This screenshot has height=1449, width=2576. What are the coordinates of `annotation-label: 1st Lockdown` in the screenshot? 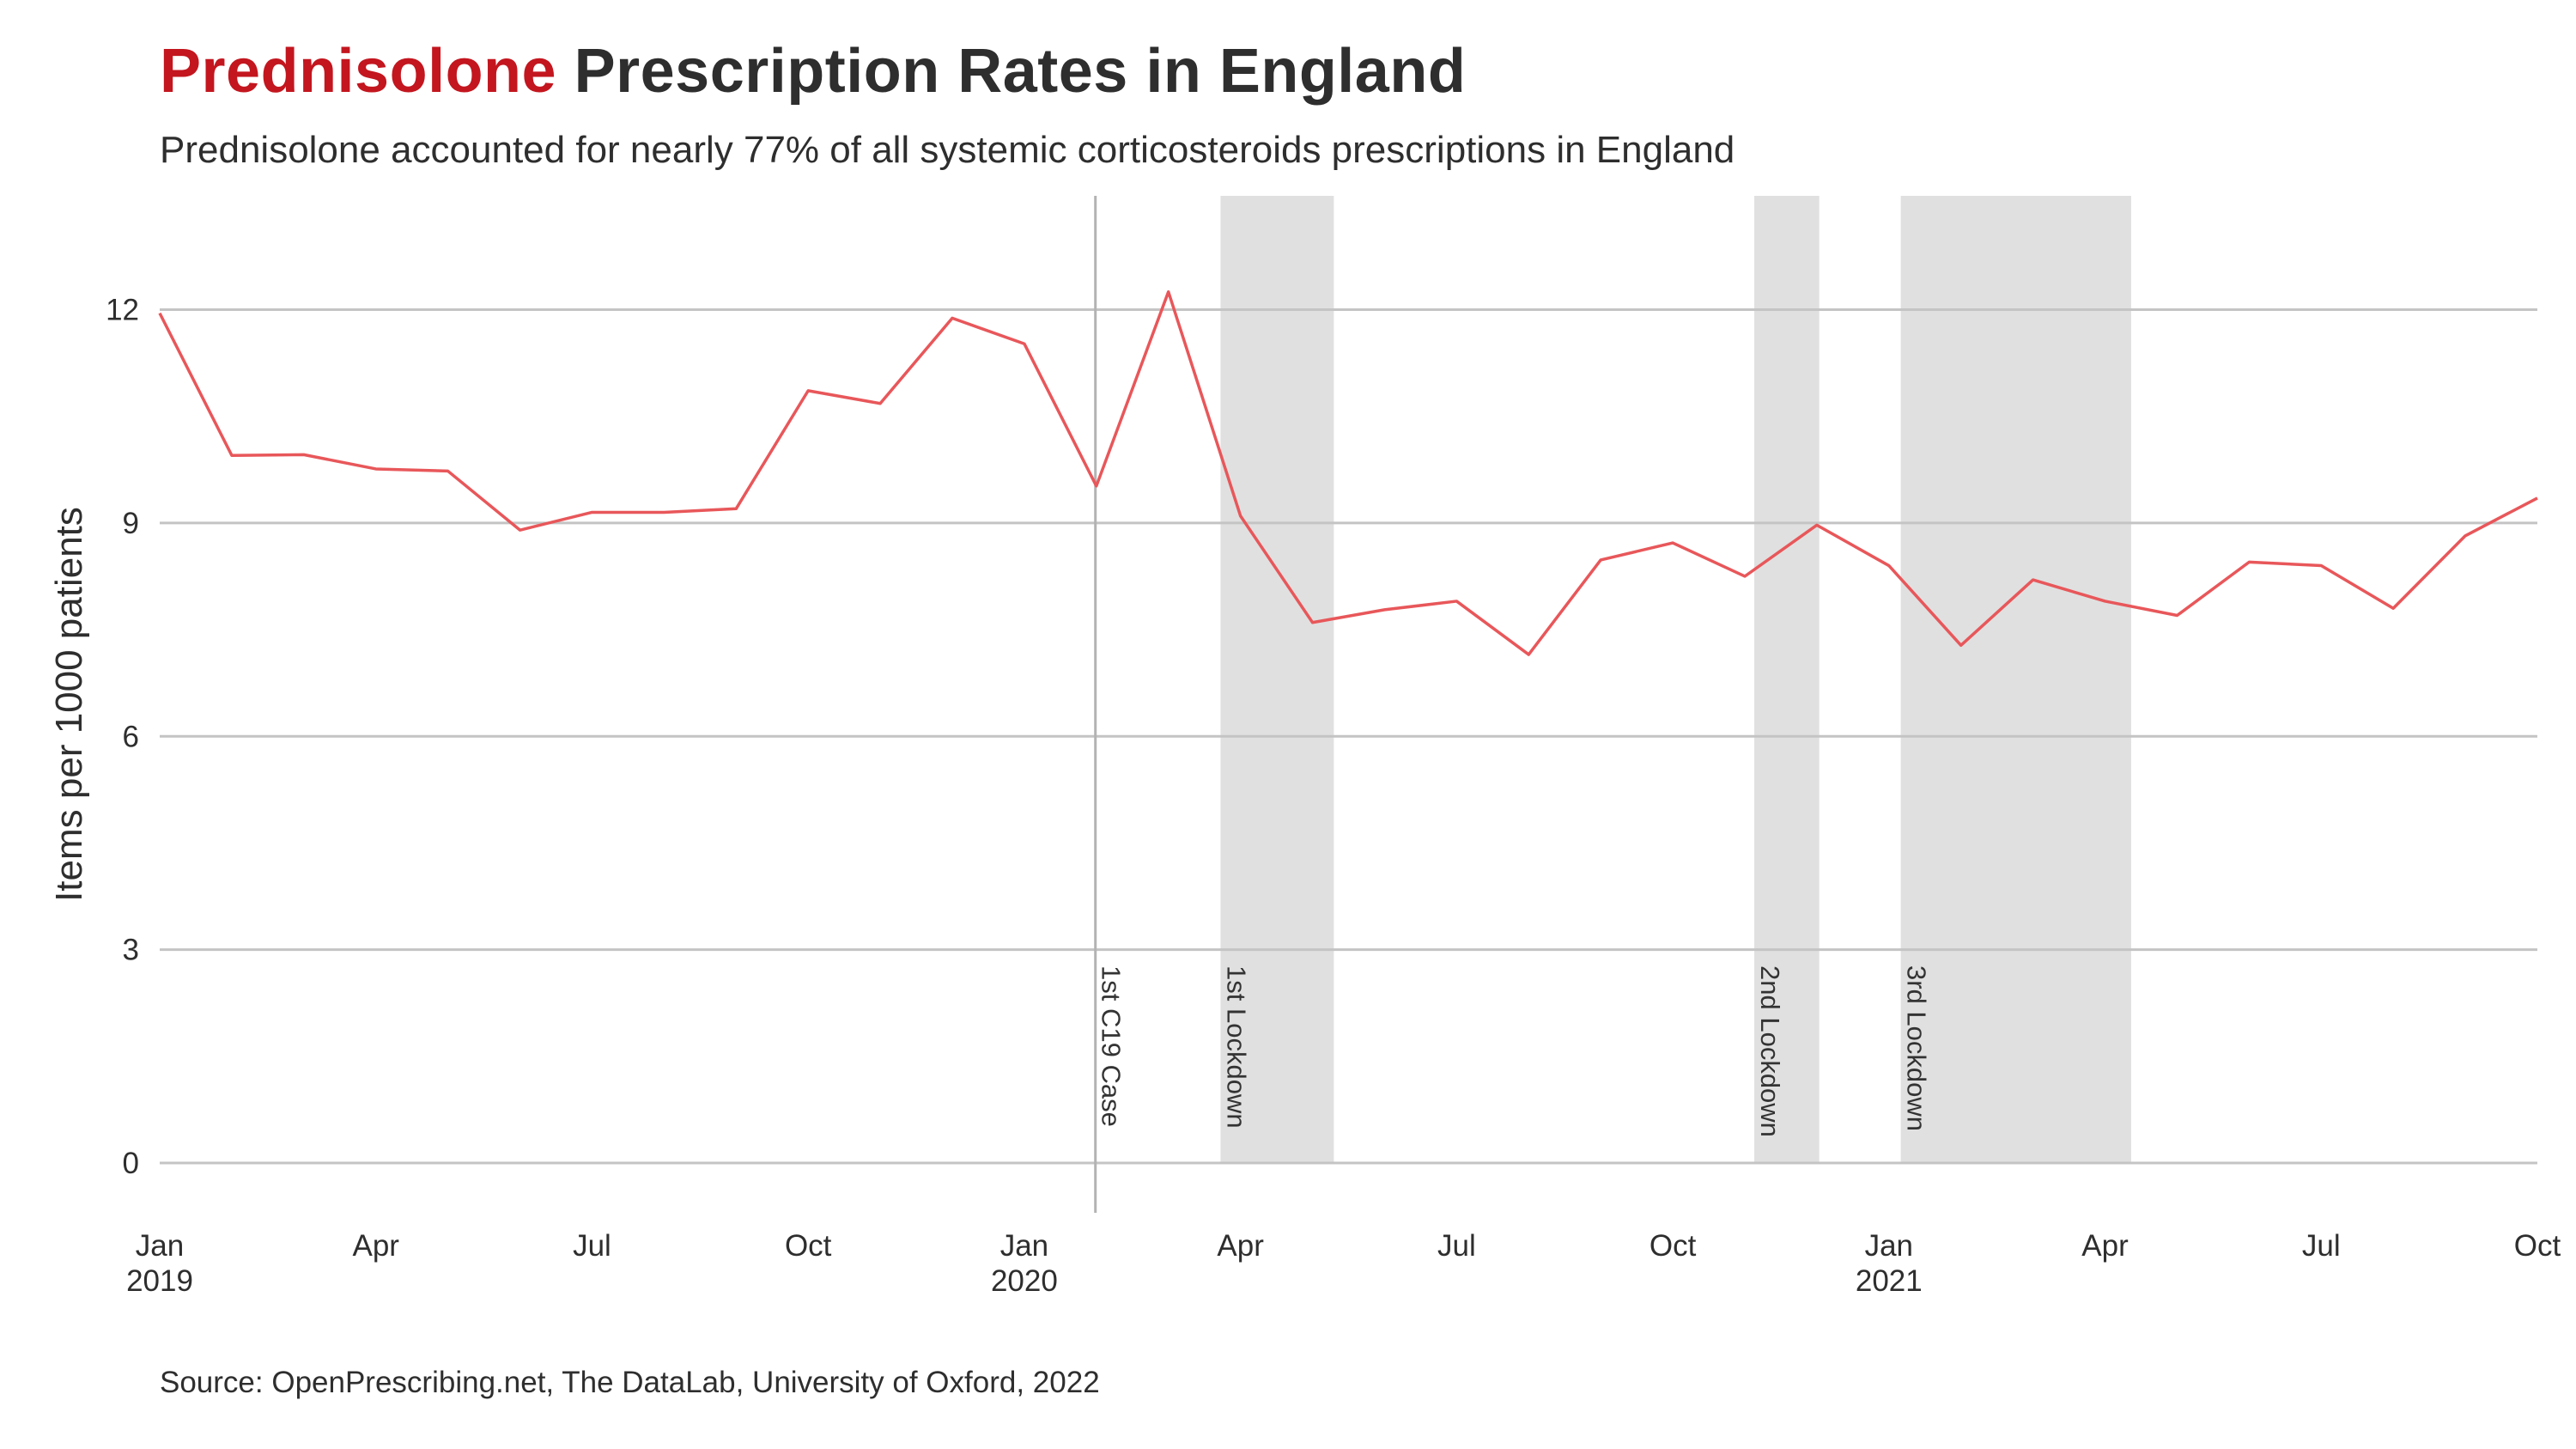 It's located at (1236, 1047).